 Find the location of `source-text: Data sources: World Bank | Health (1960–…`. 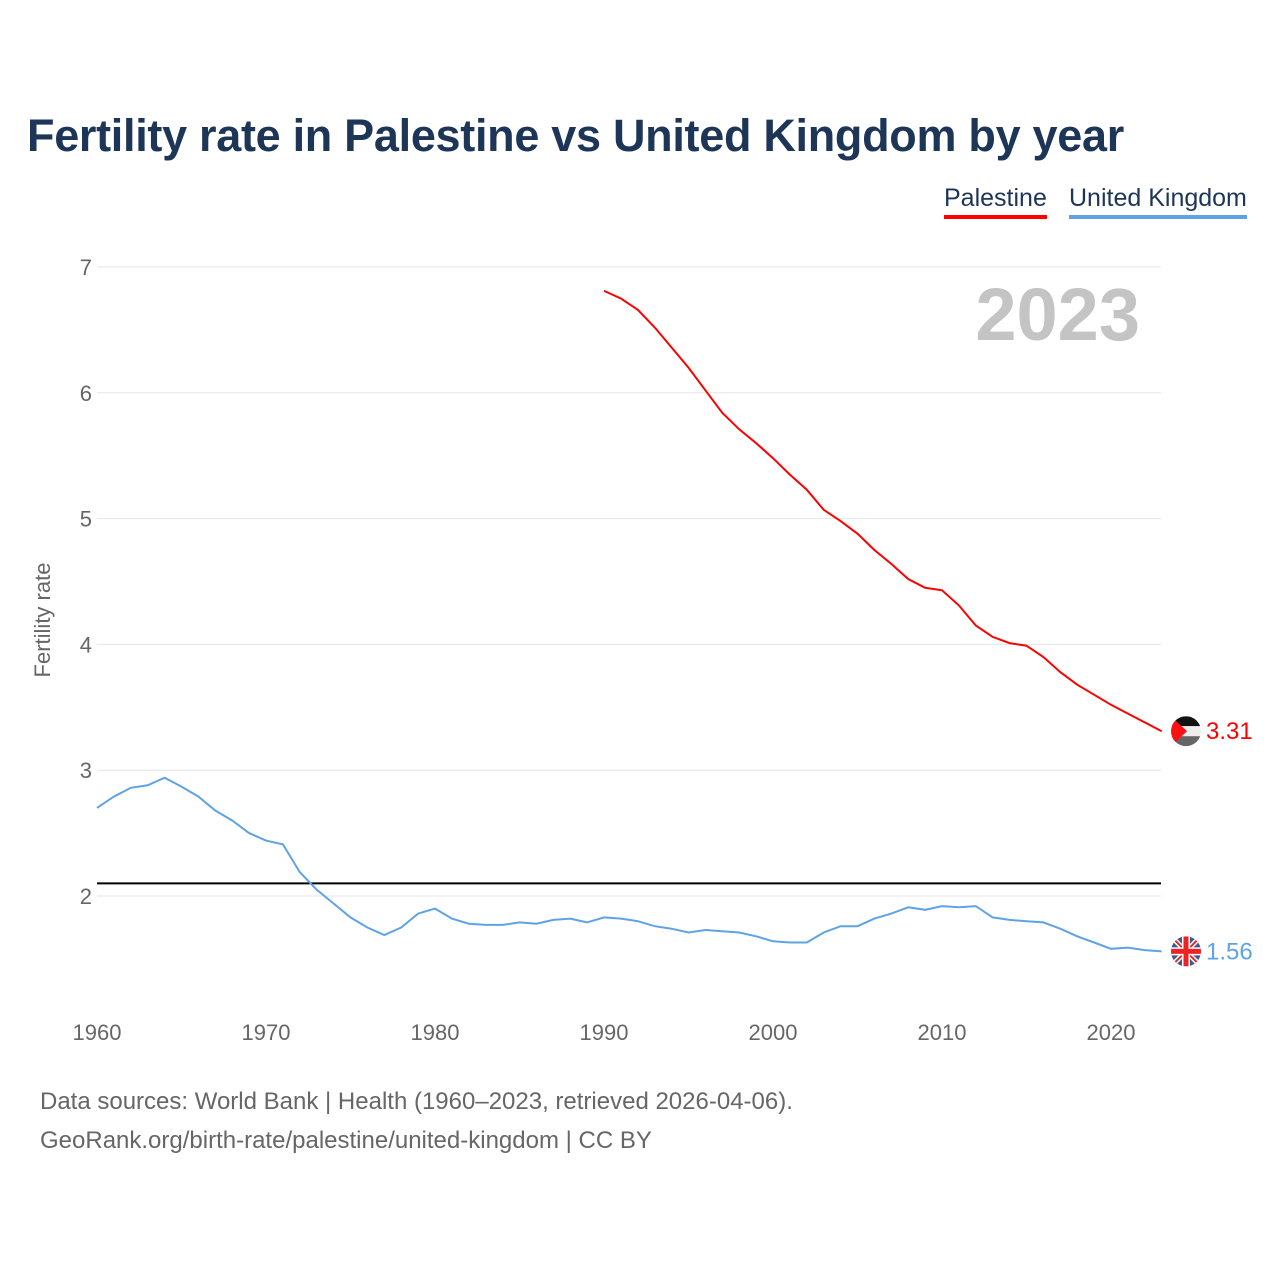

source-text: Data sources: World Bank | Health (1960–… is located at coordinates (416, 1101).